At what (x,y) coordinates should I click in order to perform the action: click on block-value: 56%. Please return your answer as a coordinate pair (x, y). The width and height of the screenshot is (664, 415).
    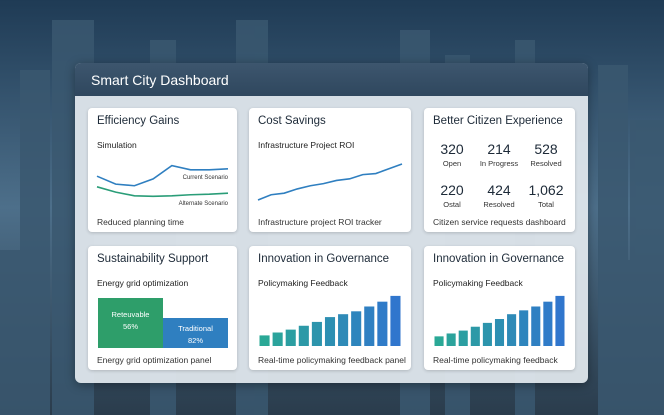
    Looking at the image, I should click on (130, 326).